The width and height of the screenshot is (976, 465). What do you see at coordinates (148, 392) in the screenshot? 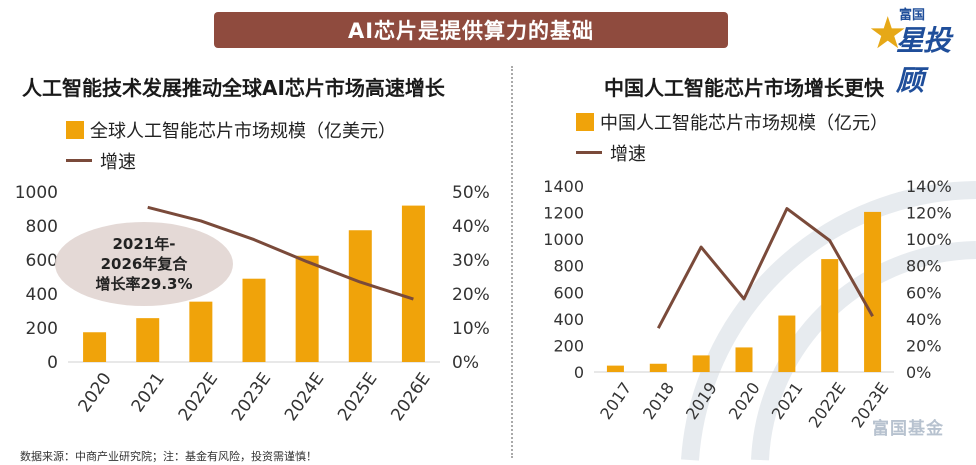
I see `x-category-label: 2021` at bounding box center [148, 392].